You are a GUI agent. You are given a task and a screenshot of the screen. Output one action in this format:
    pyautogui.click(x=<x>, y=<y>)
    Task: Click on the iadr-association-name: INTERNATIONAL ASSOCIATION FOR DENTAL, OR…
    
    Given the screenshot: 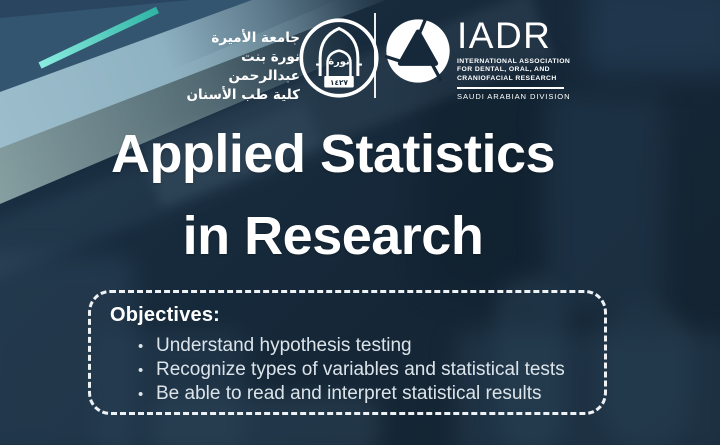 What is the action you would take?
    pyautogui.click(x=522, y=70)
    